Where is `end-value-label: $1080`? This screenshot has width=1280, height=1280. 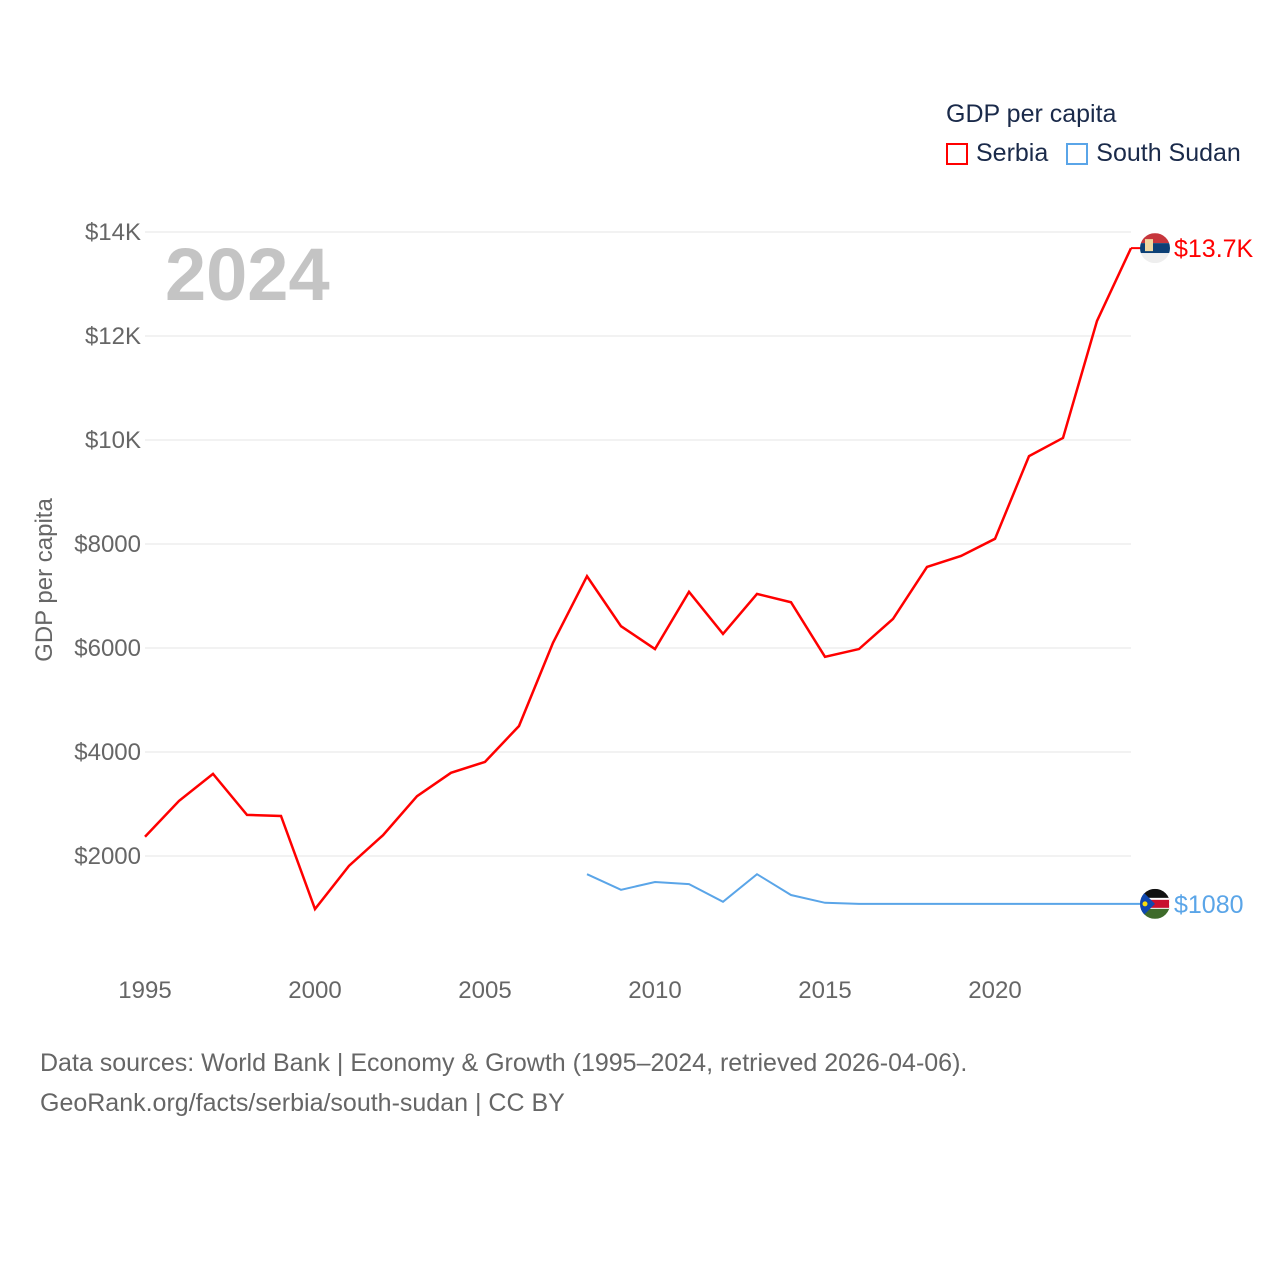
end-value-label: $1080 is located at coordinates (1209, 905).